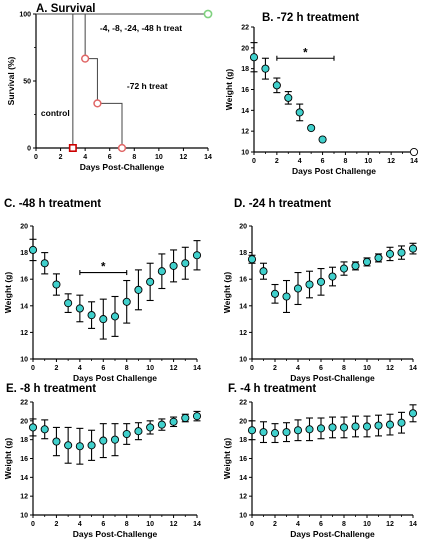 This screenshot has width=425, height=550. What do you see at coordinates (159, 157) in the screenshot?
I see `x-tick-label: 10` at bounding box center [159, 157].